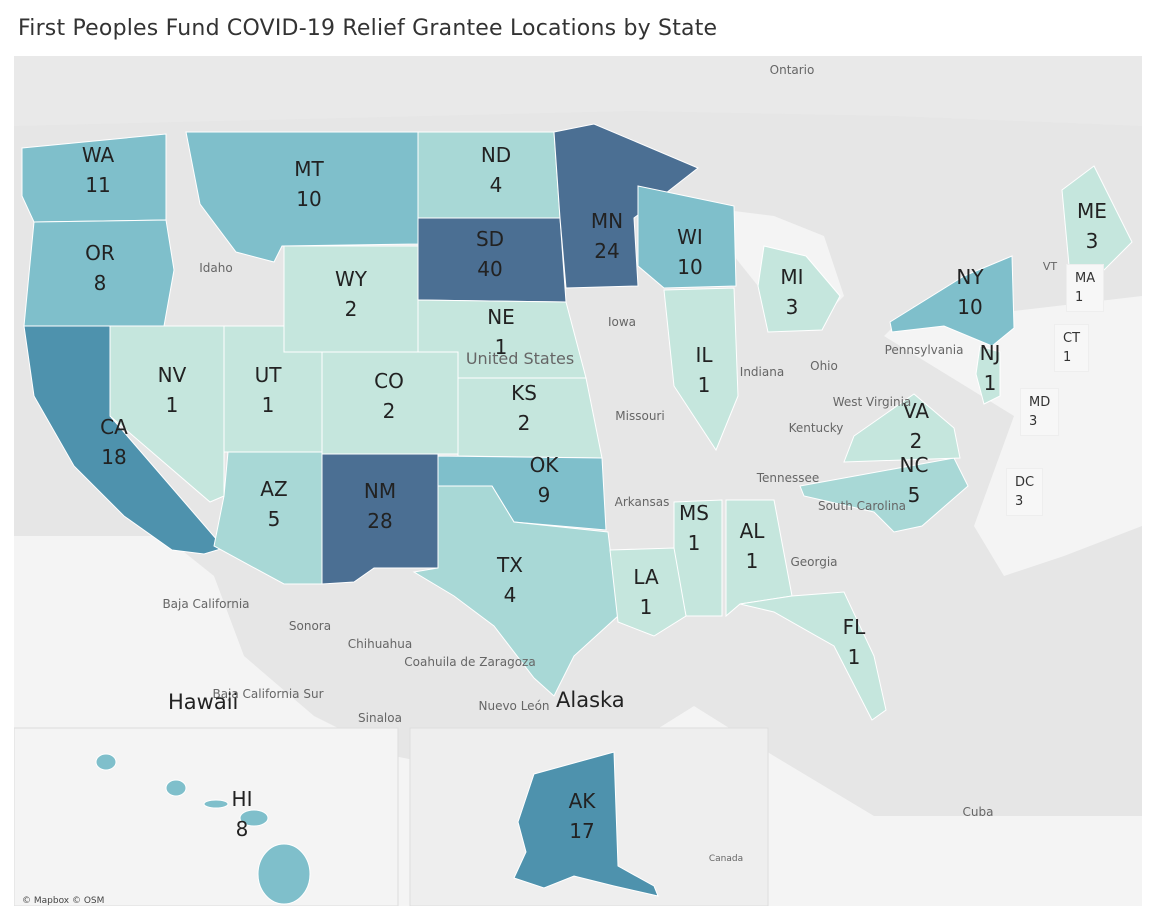 This screenshot has width=1152, height=909. What do you see at coordinates (990, 353) in the screenshot?
I see `state-code-nj: NJ` at bounding box center [990, 353].